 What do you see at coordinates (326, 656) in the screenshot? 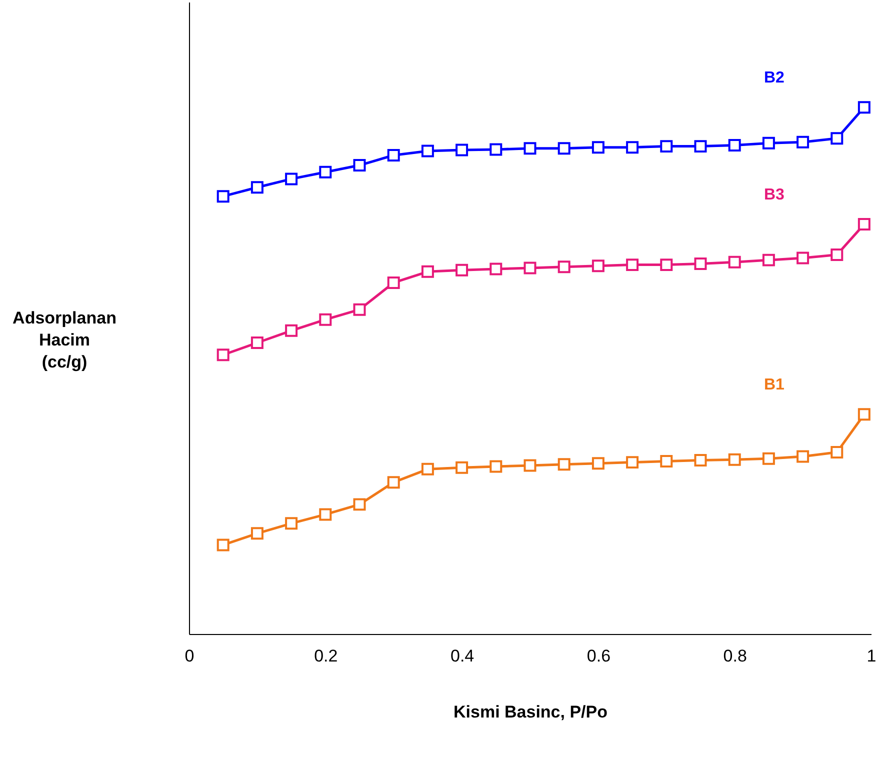
I see `x-tick-label: 0.2` at bounding box center [326, 656].